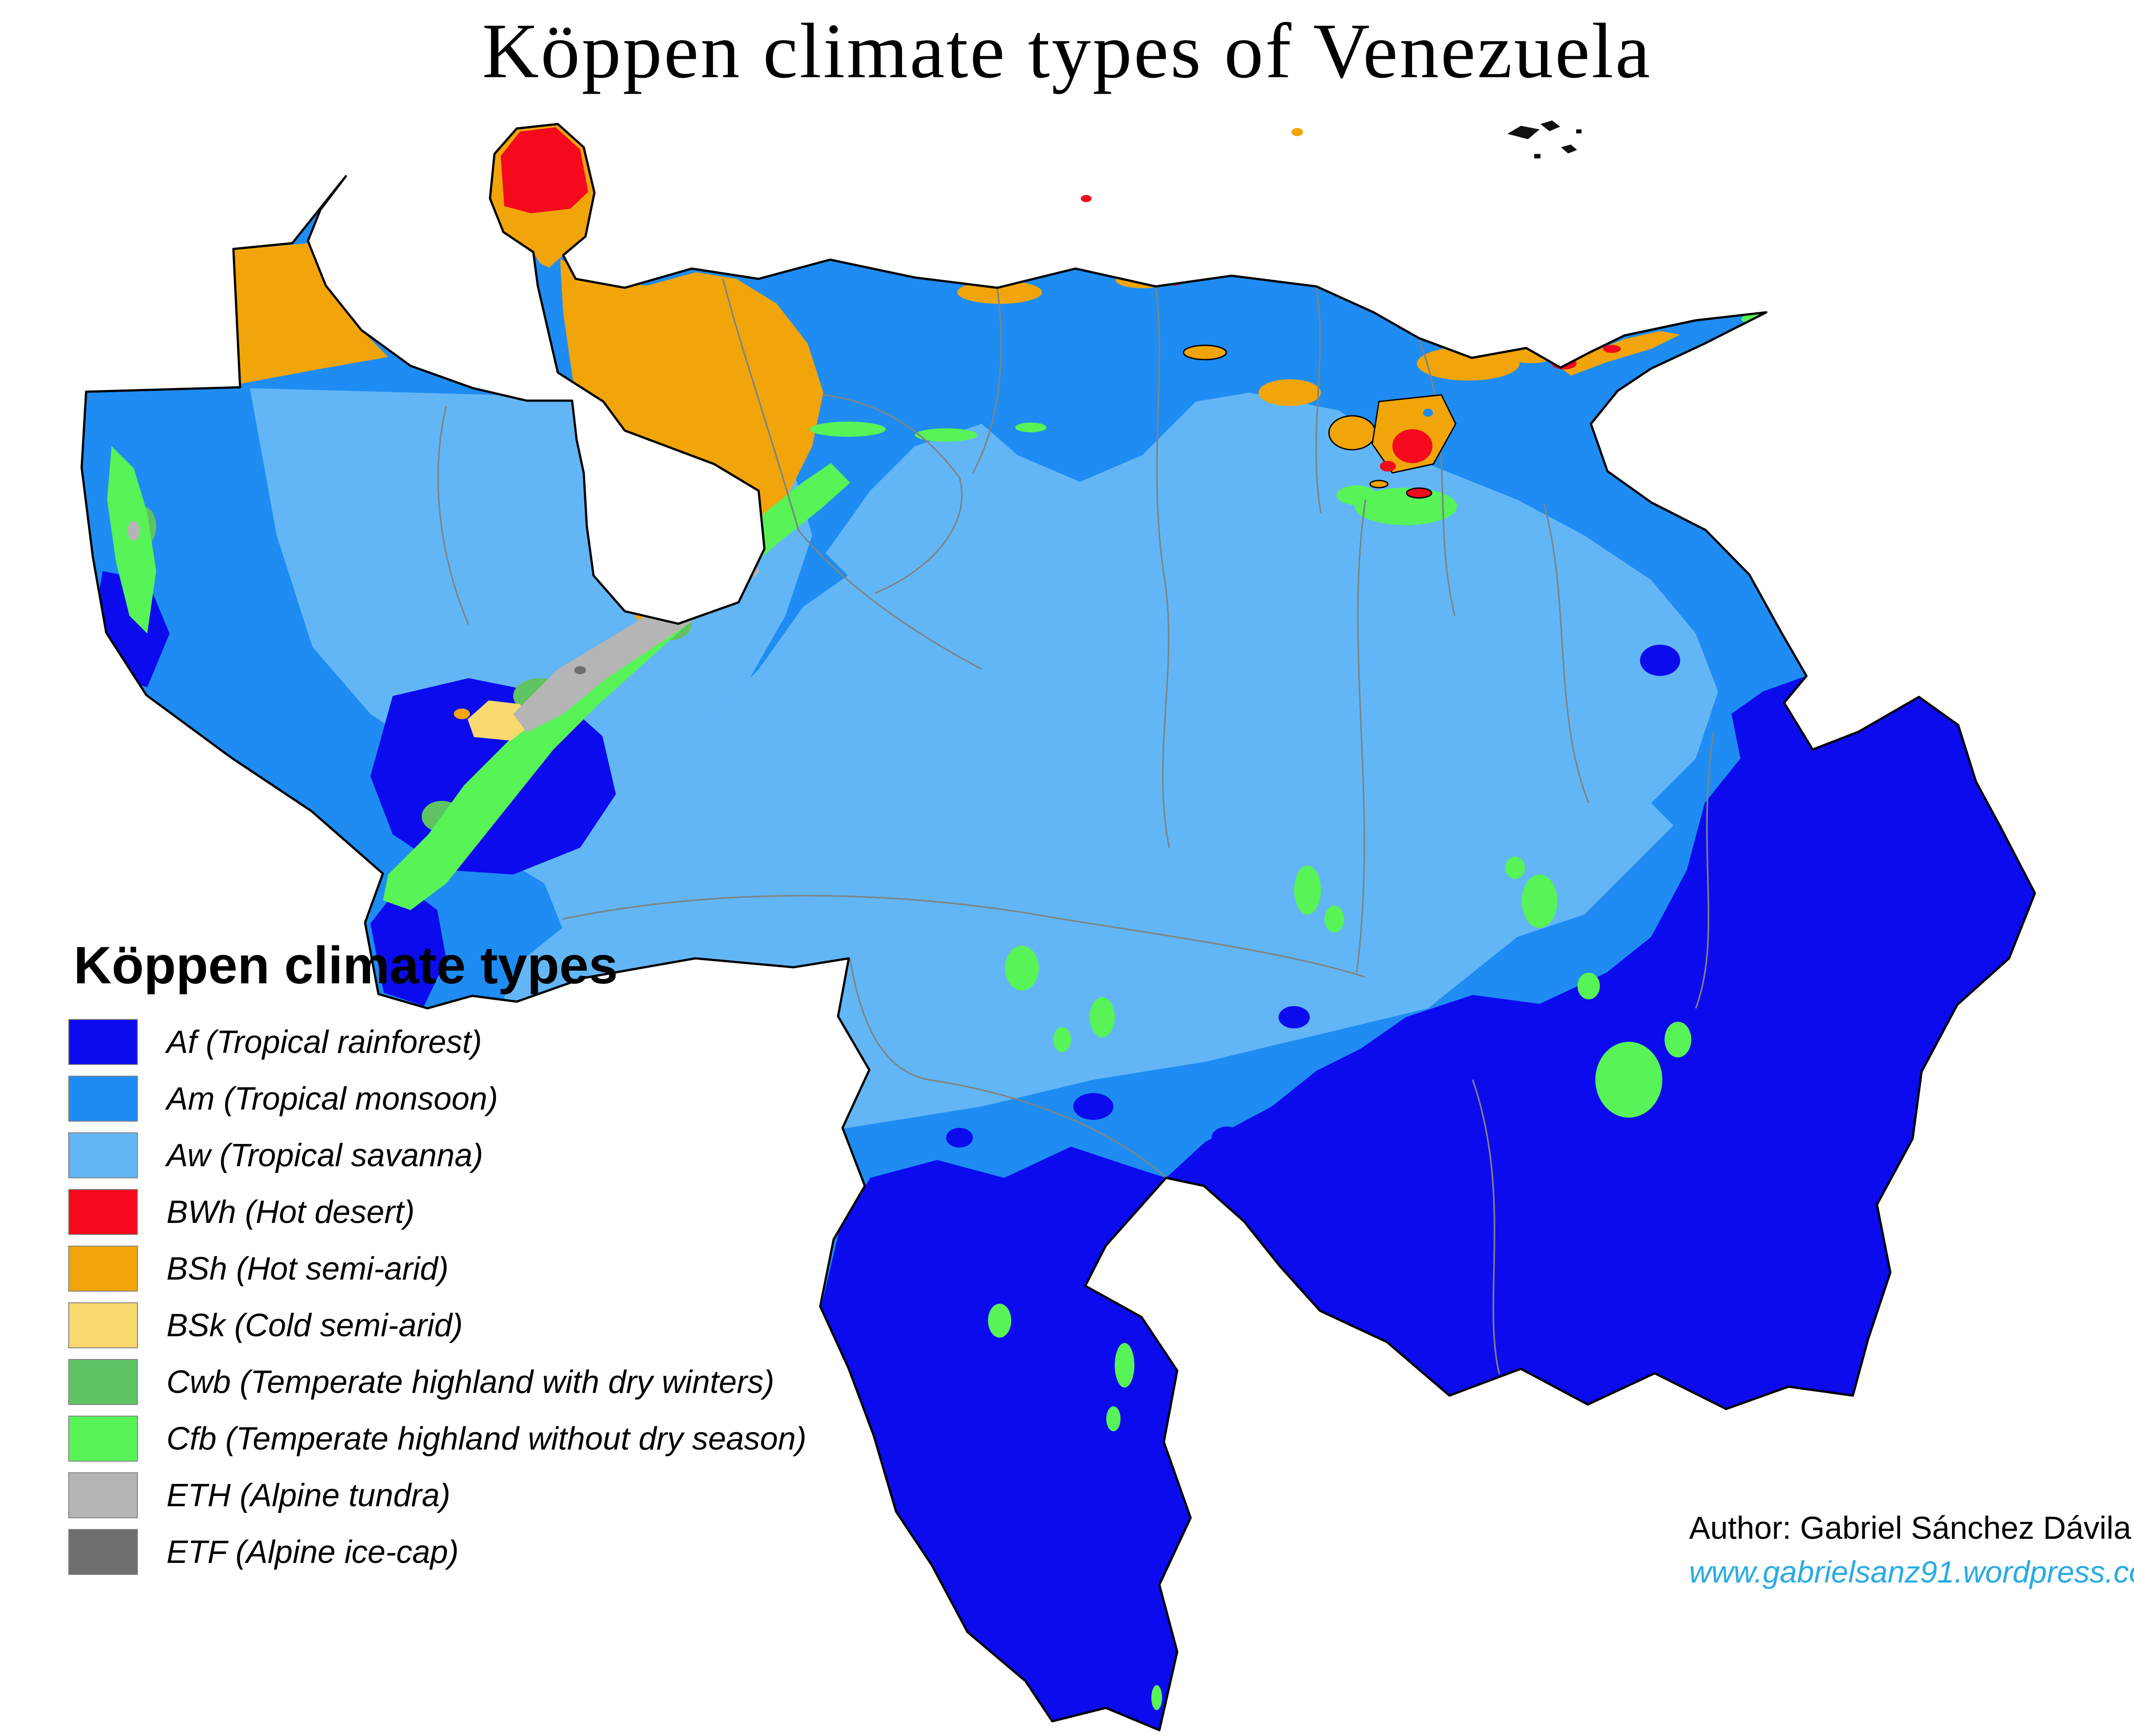 Image resolution: width=2134 pixels, height=1736 pixels. What do you see at coordinates (1067, 51) in the screenshot?
I see `page-title: Köppen climate types of Venezuela` at bounding box center [1067, 51].